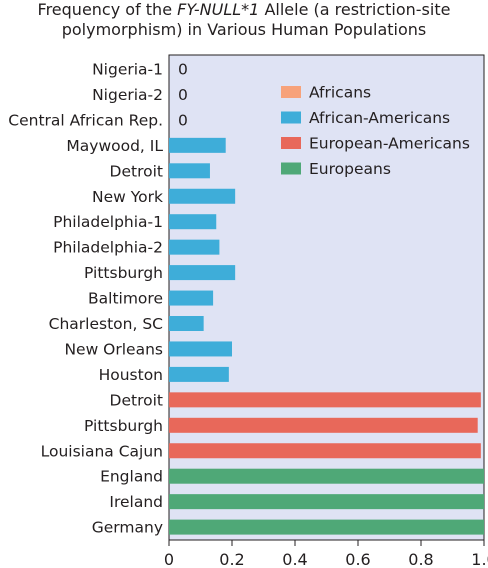  I want to click on category-label: Louisiana Cajun, so click(102, 451).